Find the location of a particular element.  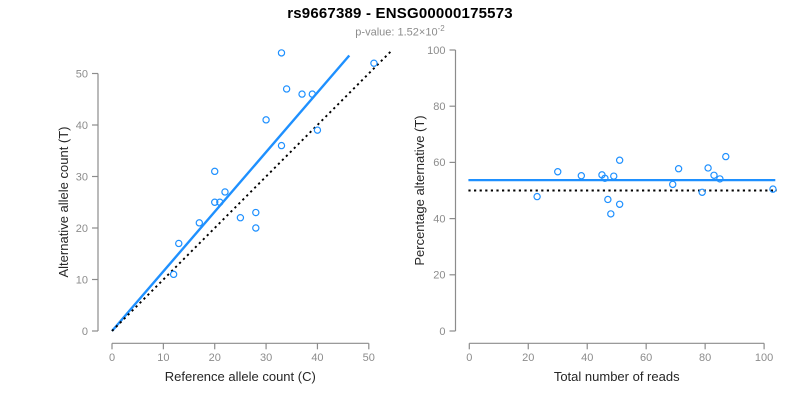

x-tick-label: 10 is located at coordinates (163, 358).